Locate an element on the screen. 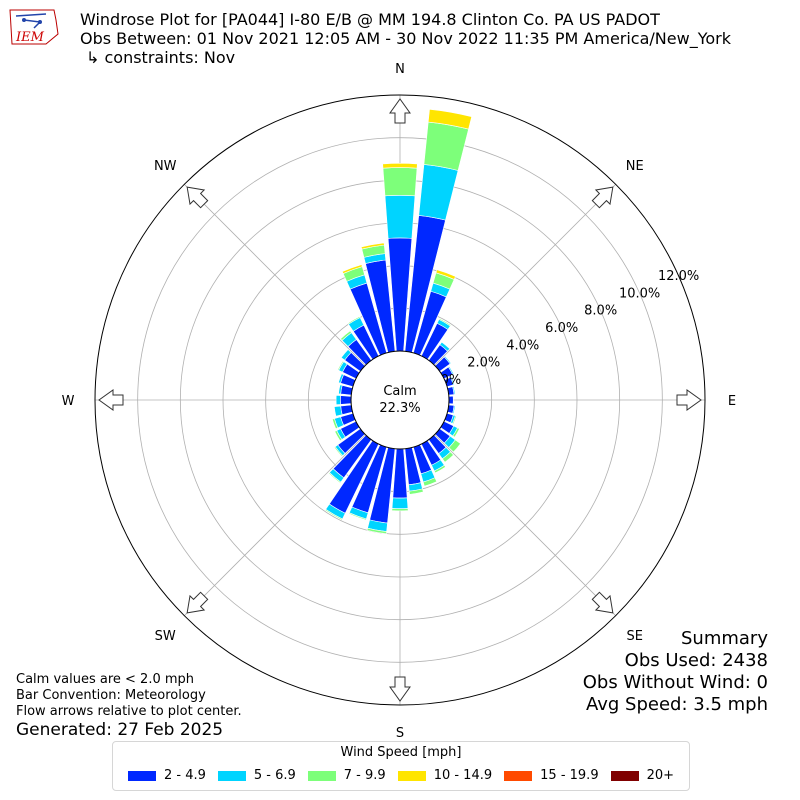  calm-circle is located at coordinates (400, 400).